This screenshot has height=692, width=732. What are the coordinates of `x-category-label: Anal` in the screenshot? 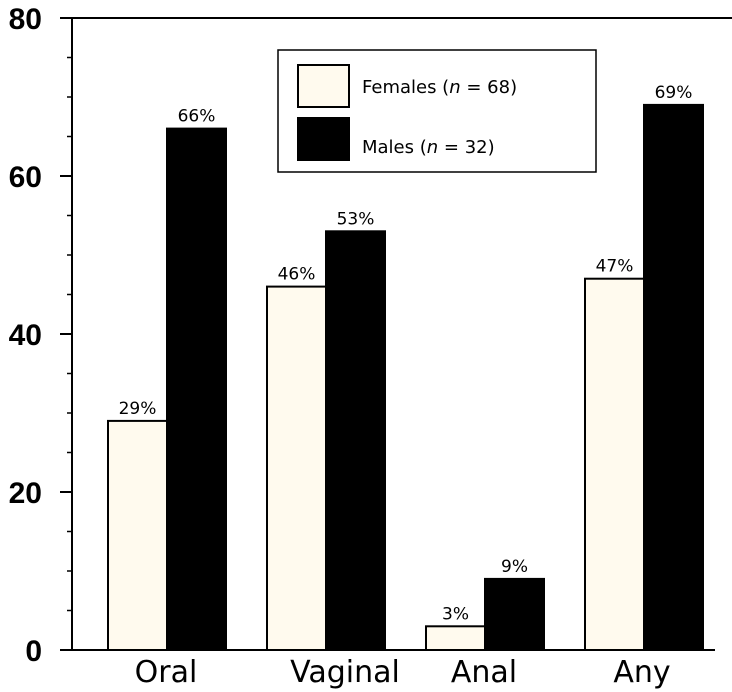 It's located at (484, 672).